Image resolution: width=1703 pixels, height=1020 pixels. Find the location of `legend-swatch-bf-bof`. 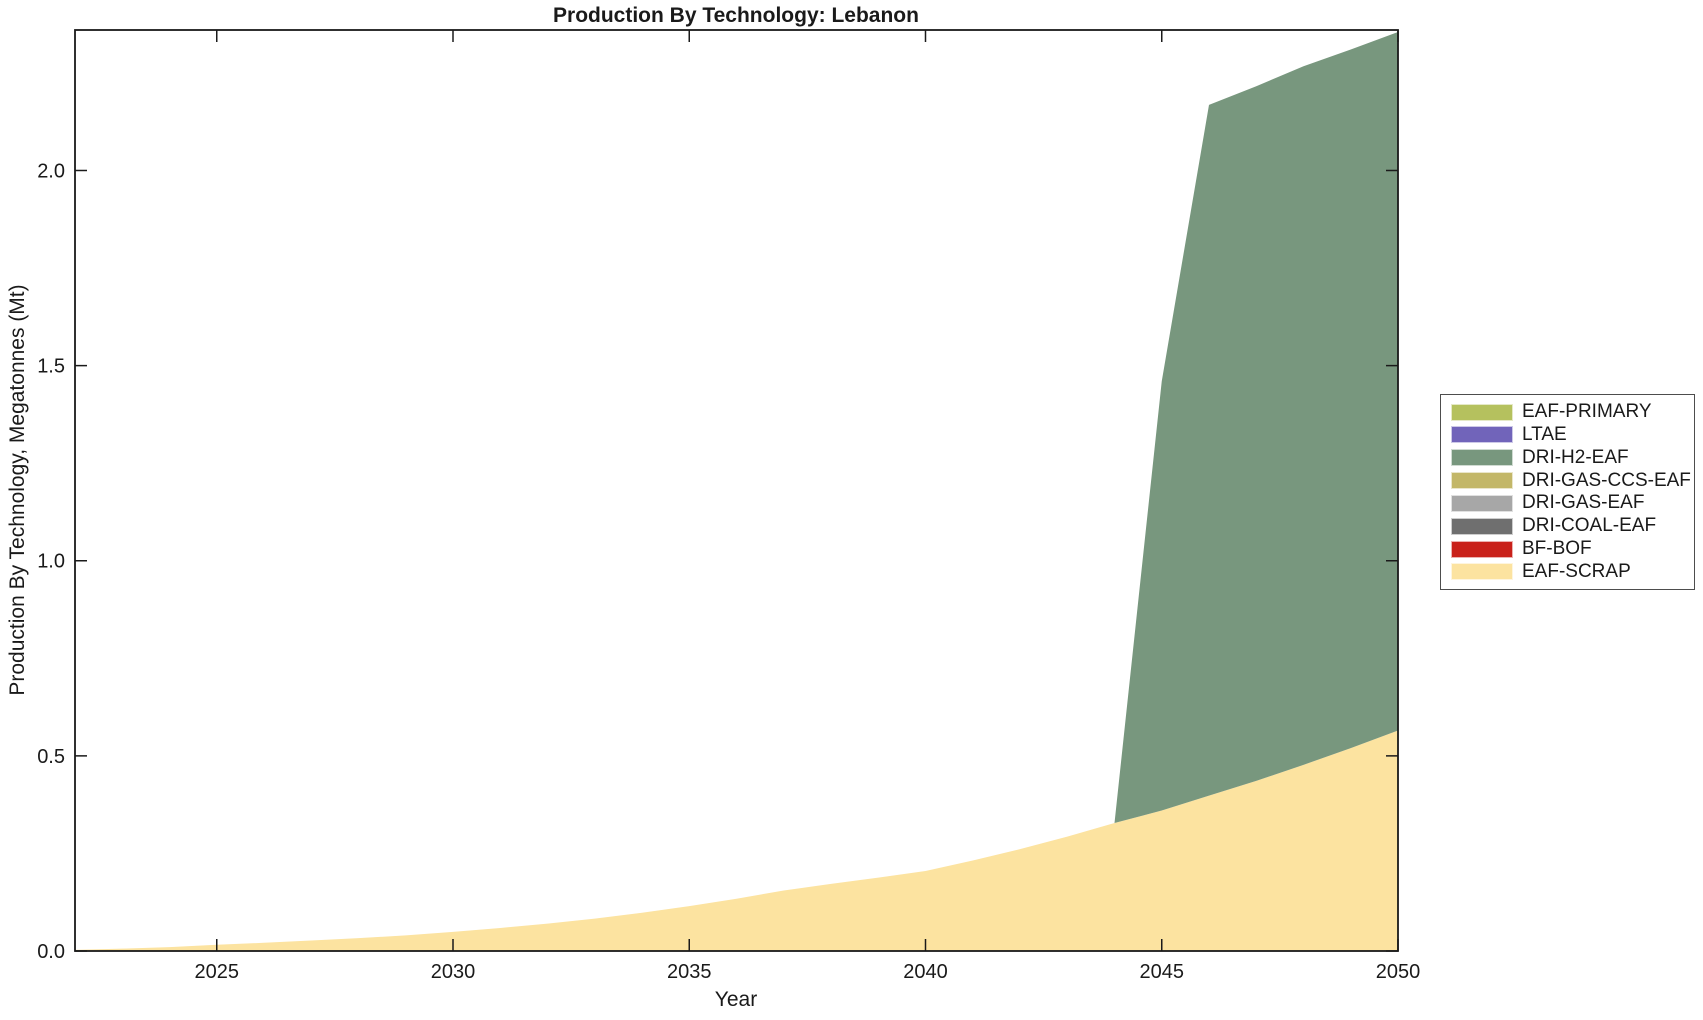

legend-swatch-bf-bof is located at coordinates (1482, 549).